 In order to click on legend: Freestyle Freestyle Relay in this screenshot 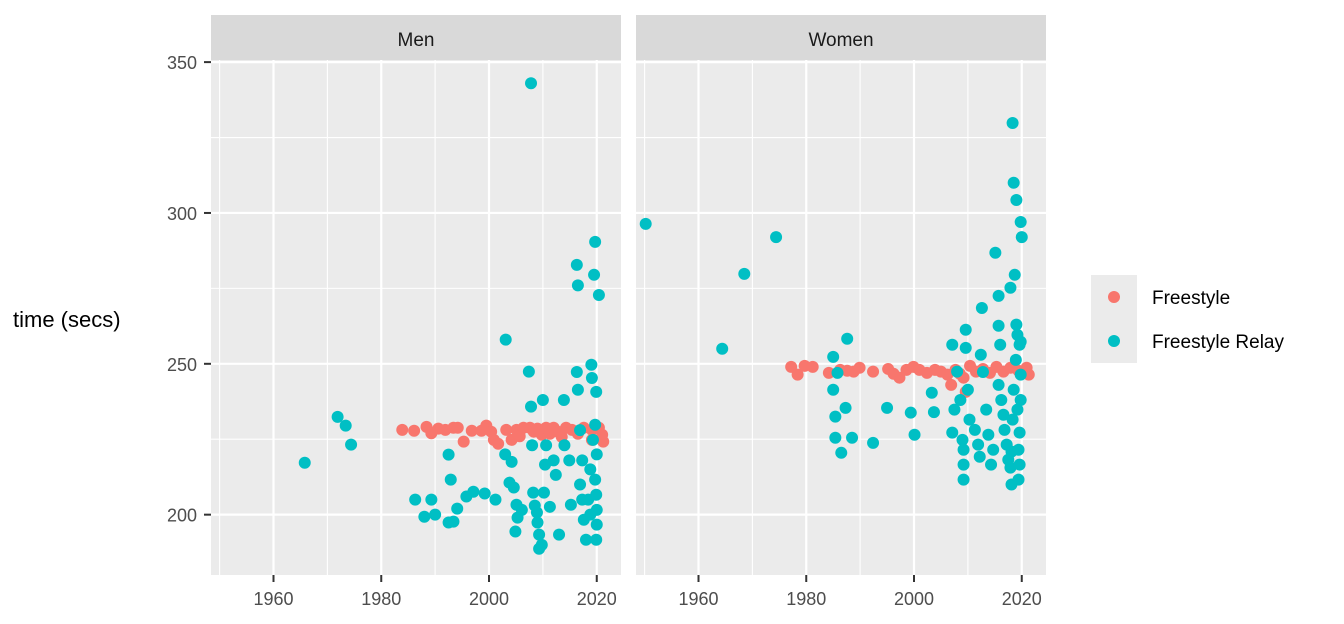, I will do `click(1187, 319)`.